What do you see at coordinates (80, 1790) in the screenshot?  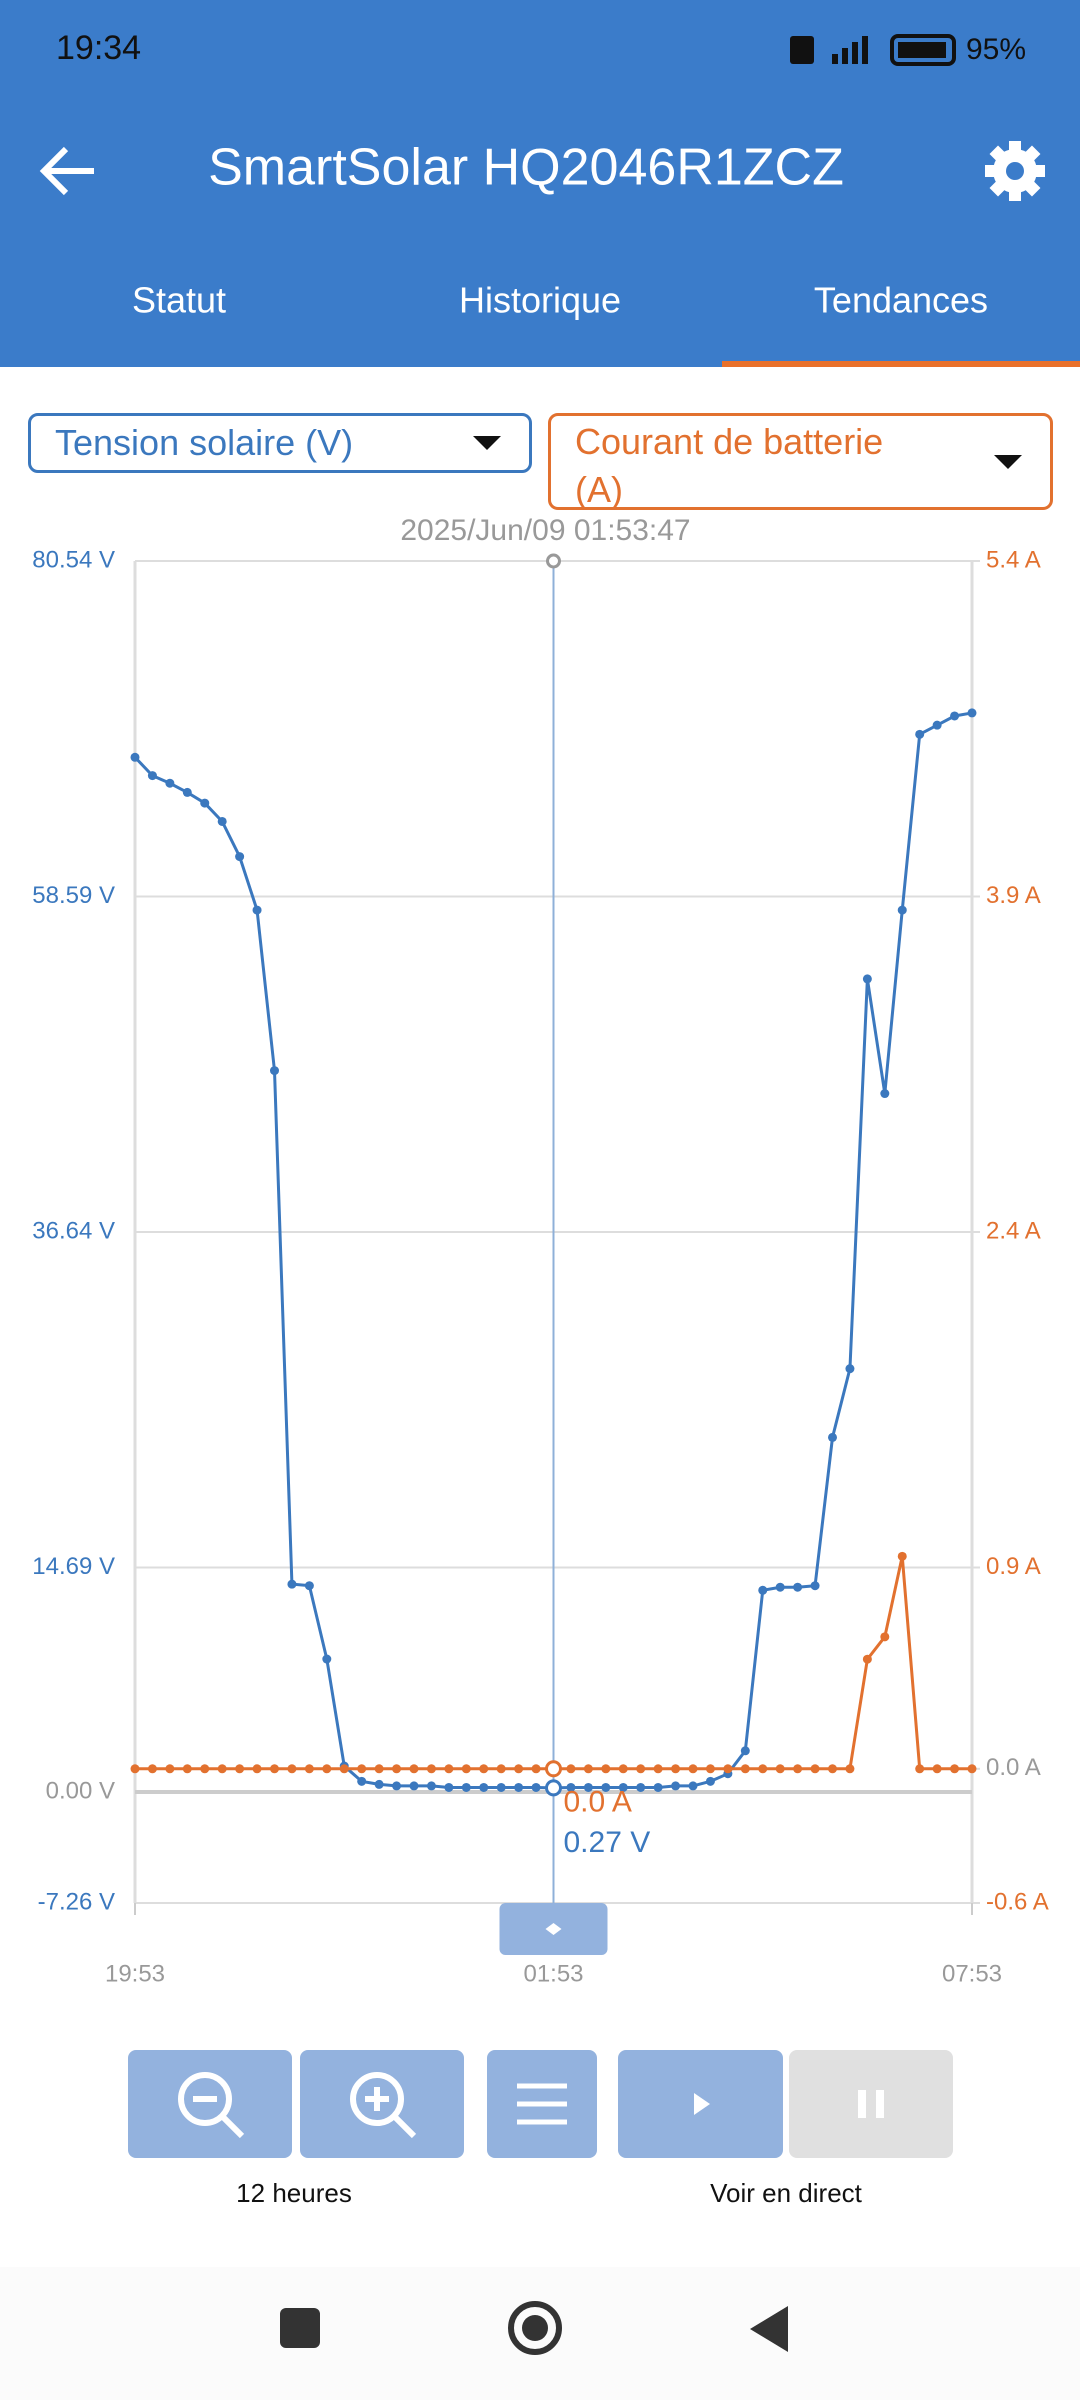 I see `y-tick-label: 0.00 V` at bounding box center [80, 1790].